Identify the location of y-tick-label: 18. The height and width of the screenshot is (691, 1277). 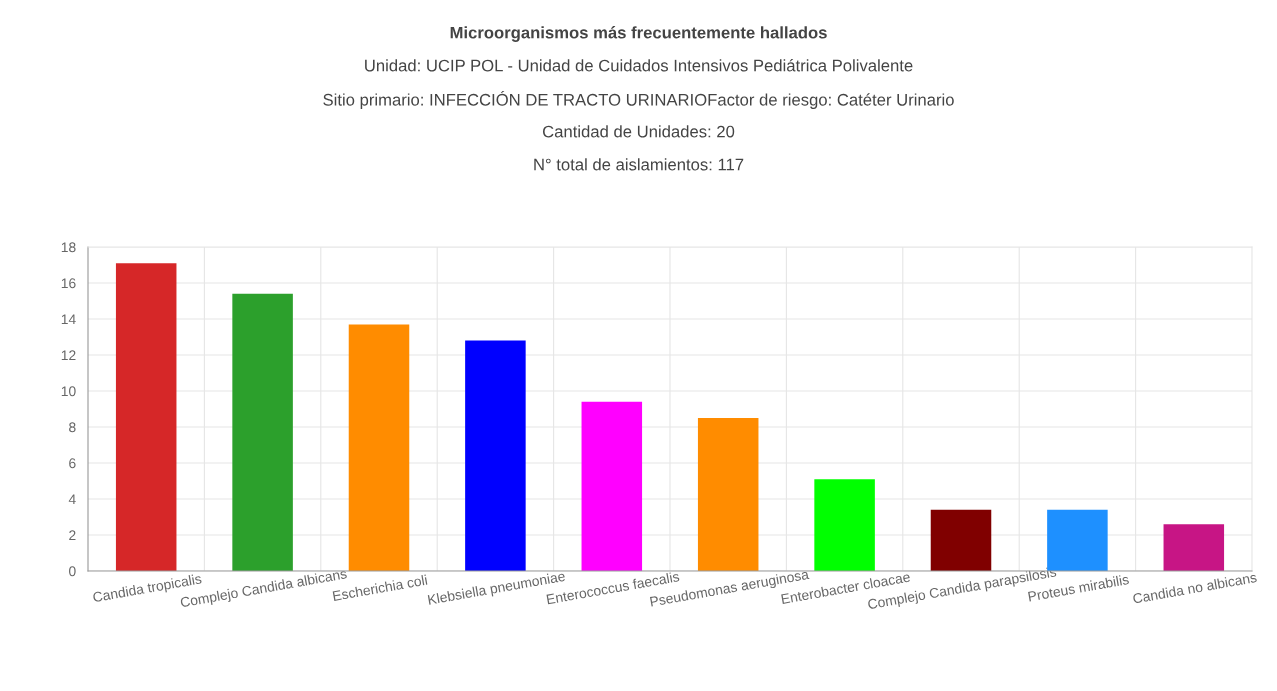
(68, 247).